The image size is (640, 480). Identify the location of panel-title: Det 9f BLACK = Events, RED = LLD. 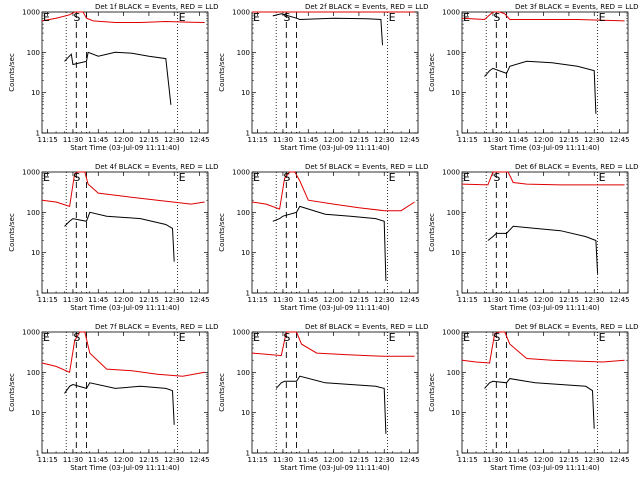
(576, 327).